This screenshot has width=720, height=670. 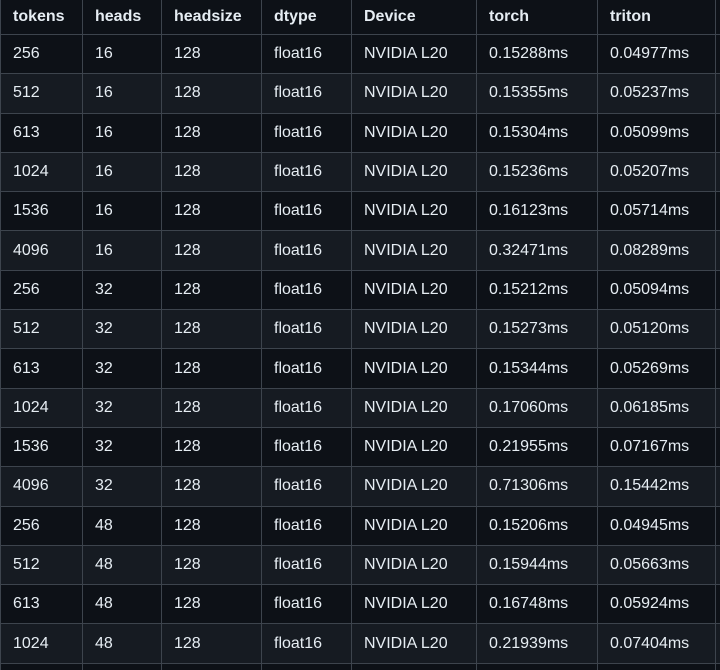 What do you see at coordinates (537, 172) in the screenshot?
I see `table-cell: 0.15236ms` at bounding box center [537, 172].